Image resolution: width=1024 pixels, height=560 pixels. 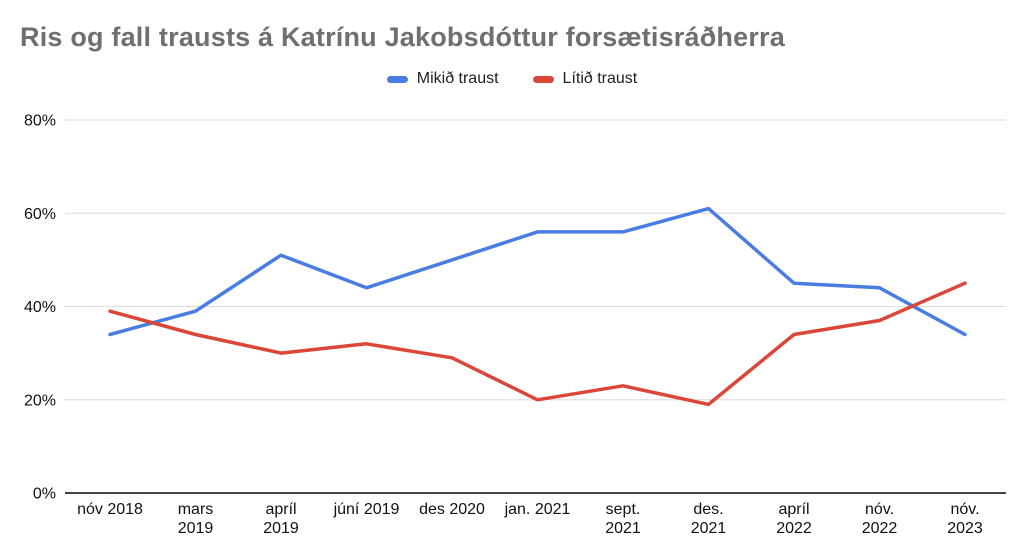 I want to click on x-axis-label: des. 2021, so click(x=709, y=519).